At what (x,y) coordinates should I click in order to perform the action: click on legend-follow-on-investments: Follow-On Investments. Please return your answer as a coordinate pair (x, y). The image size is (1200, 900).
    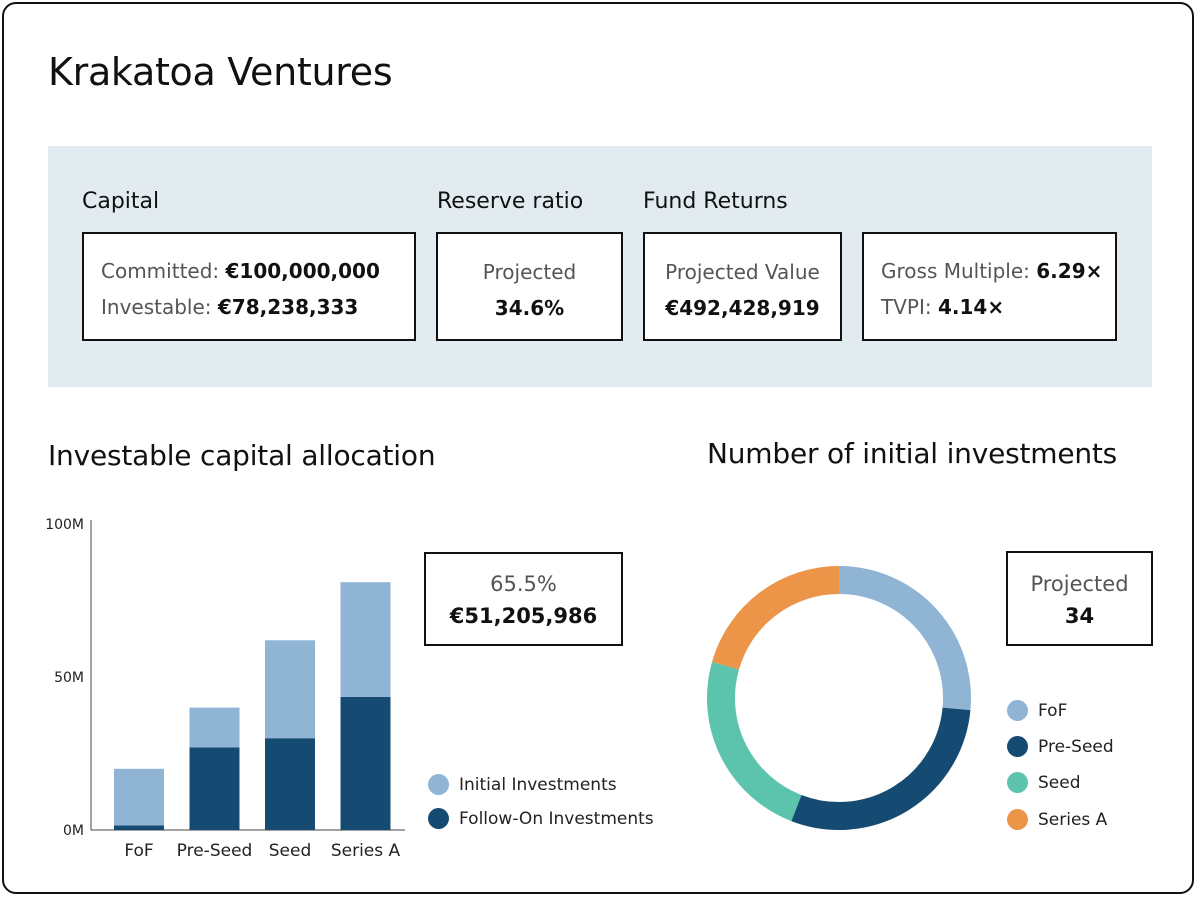
    Looking at the image, I should click on (541, 818).